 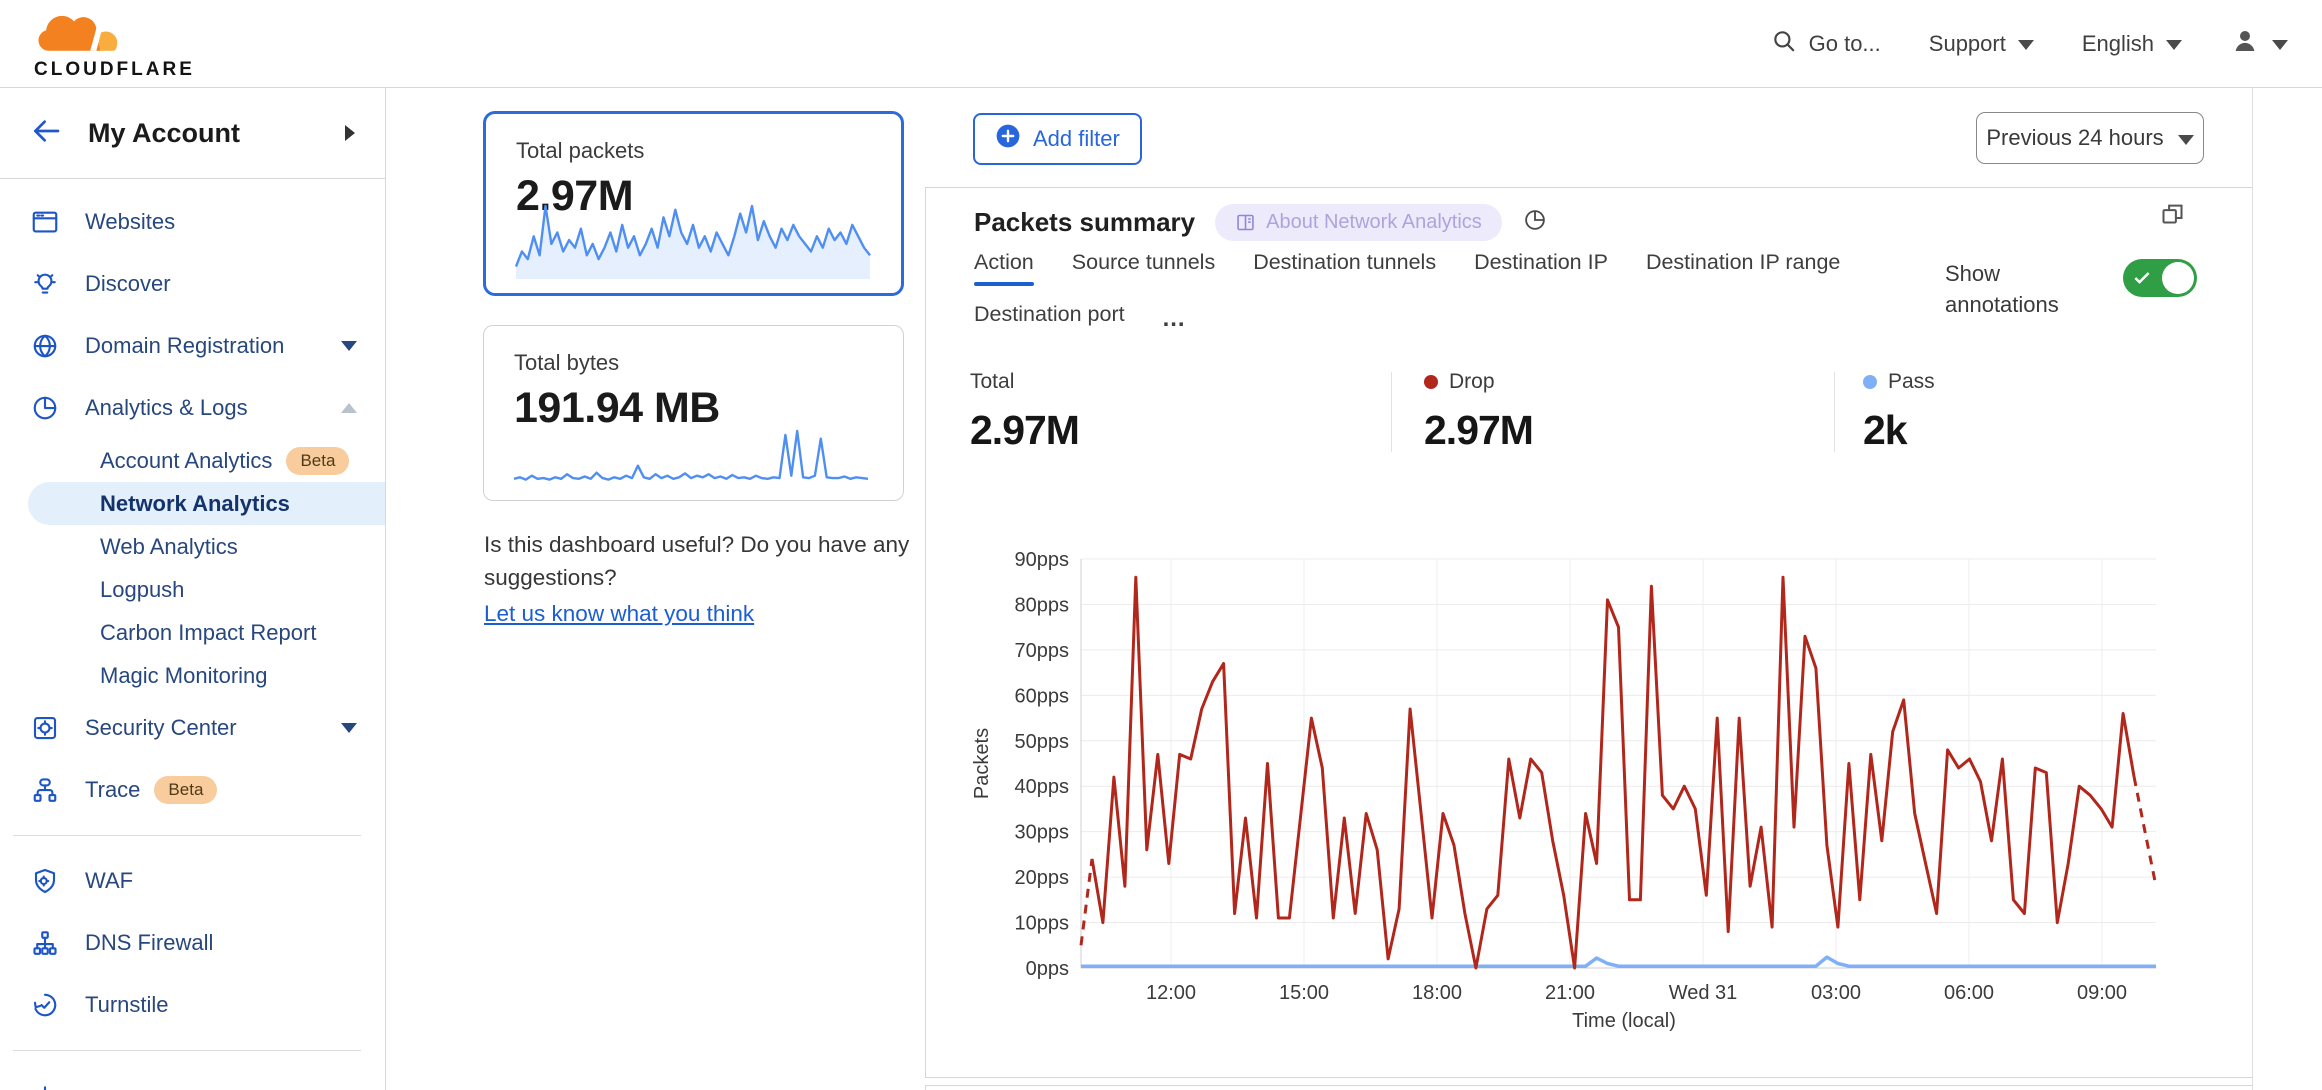 I want to click on svg-text: 0pps, so click(x=1047, y=969).